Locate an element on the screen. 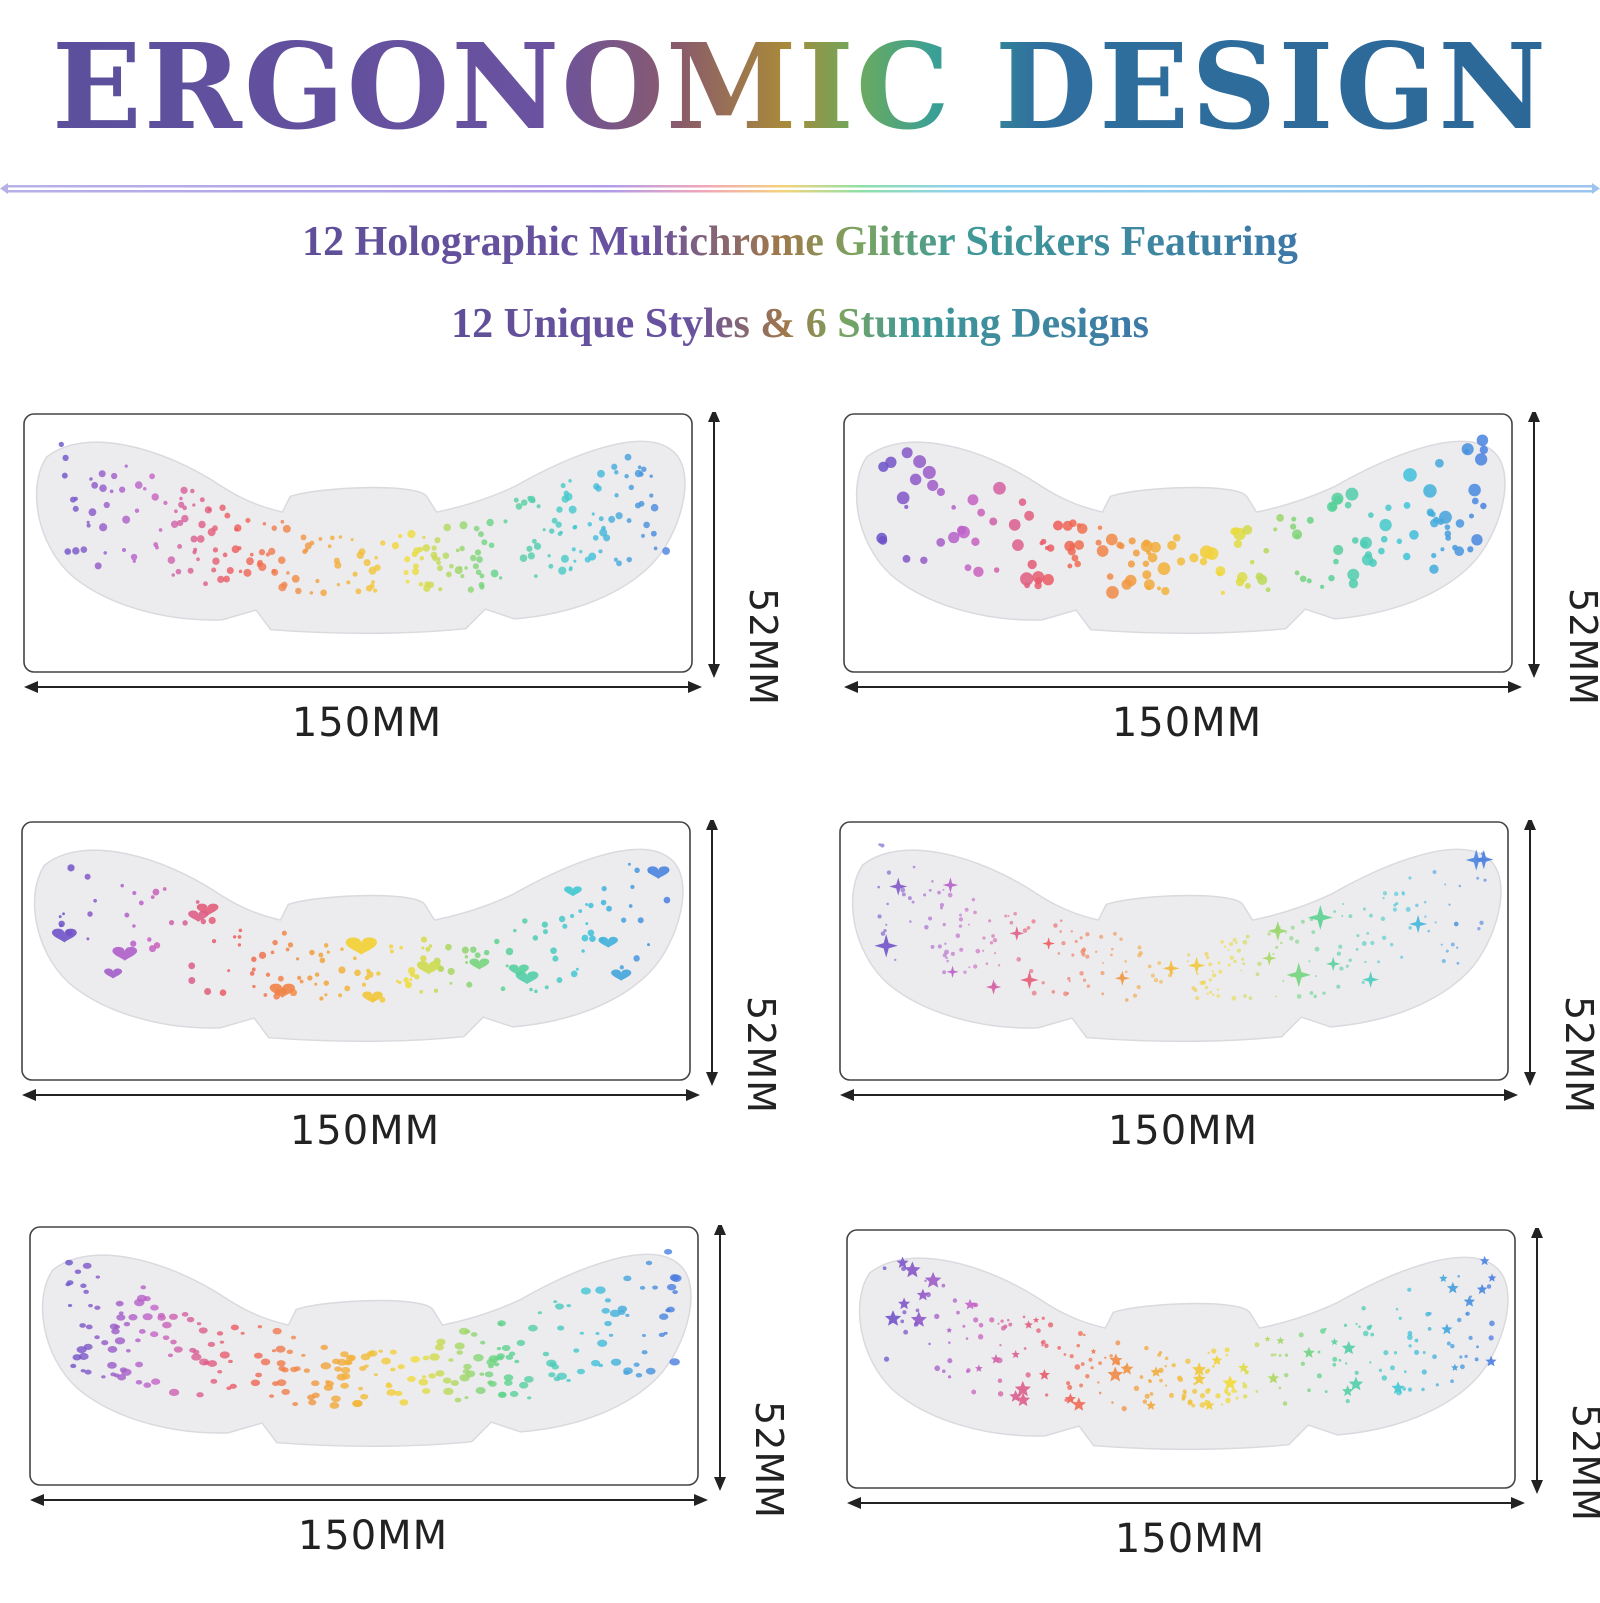 Image resolution: width=1600 pixels, height=1603 pixels. glitter-heart is located at coordinates (198, 916).